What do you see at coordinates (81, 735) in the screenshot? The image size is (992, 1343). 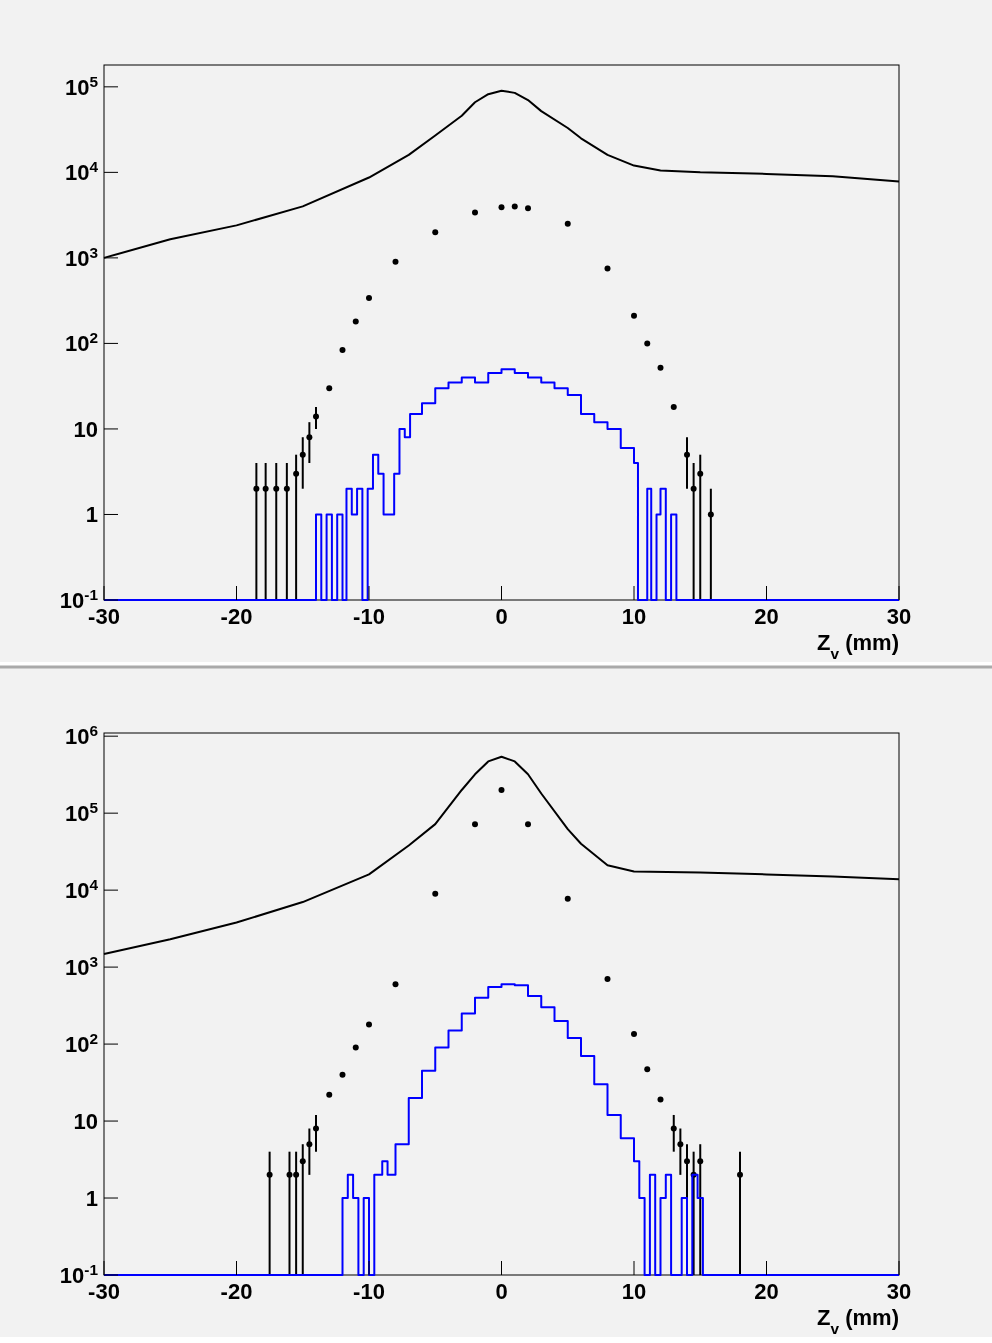 I see `y-tick-label: 10$^{6}$` at bounding box center [81, 735].